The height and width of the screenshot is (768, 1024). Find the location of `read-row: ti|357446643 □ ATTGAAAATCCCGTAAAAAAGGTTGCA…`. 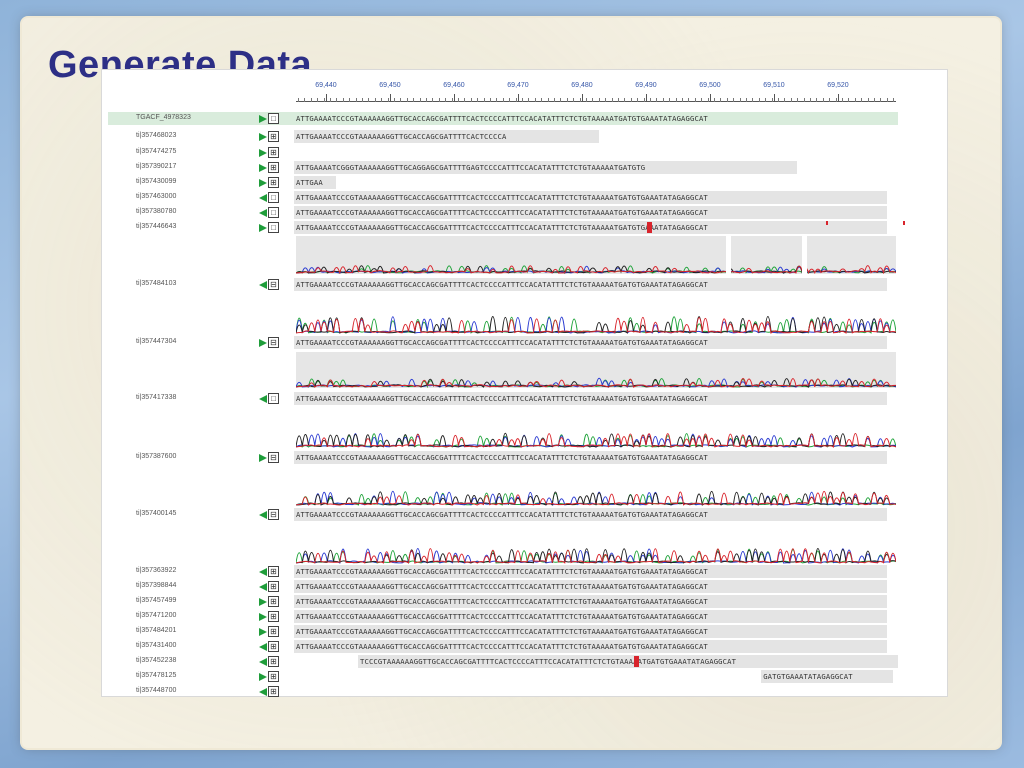

read-row: ti|357446643 □ ATTGAAAATCCCGTAAAAAAGGTTGCA… is located at coordinates (506, 227).